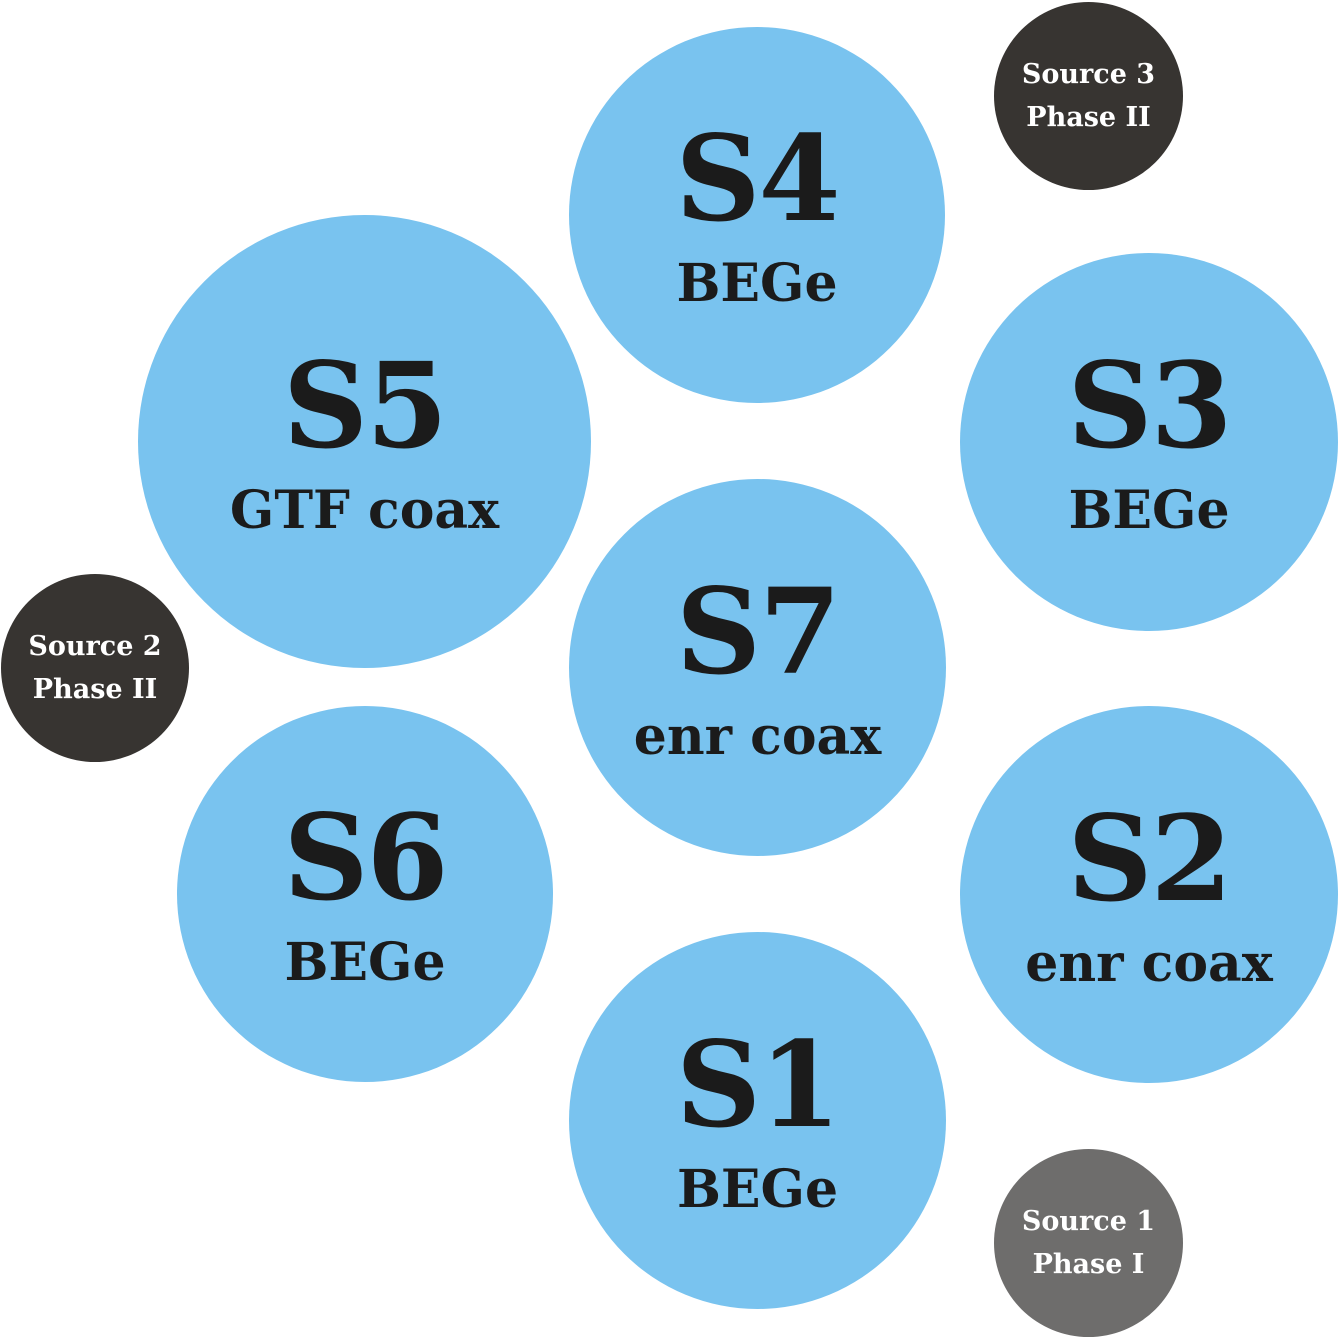 The height and width of the screenshot is (1337, 1339). What do you see at coordinates (1149, 858) in the screenshot?
I see `string-id: S2` at bounding box center [1149, 858].